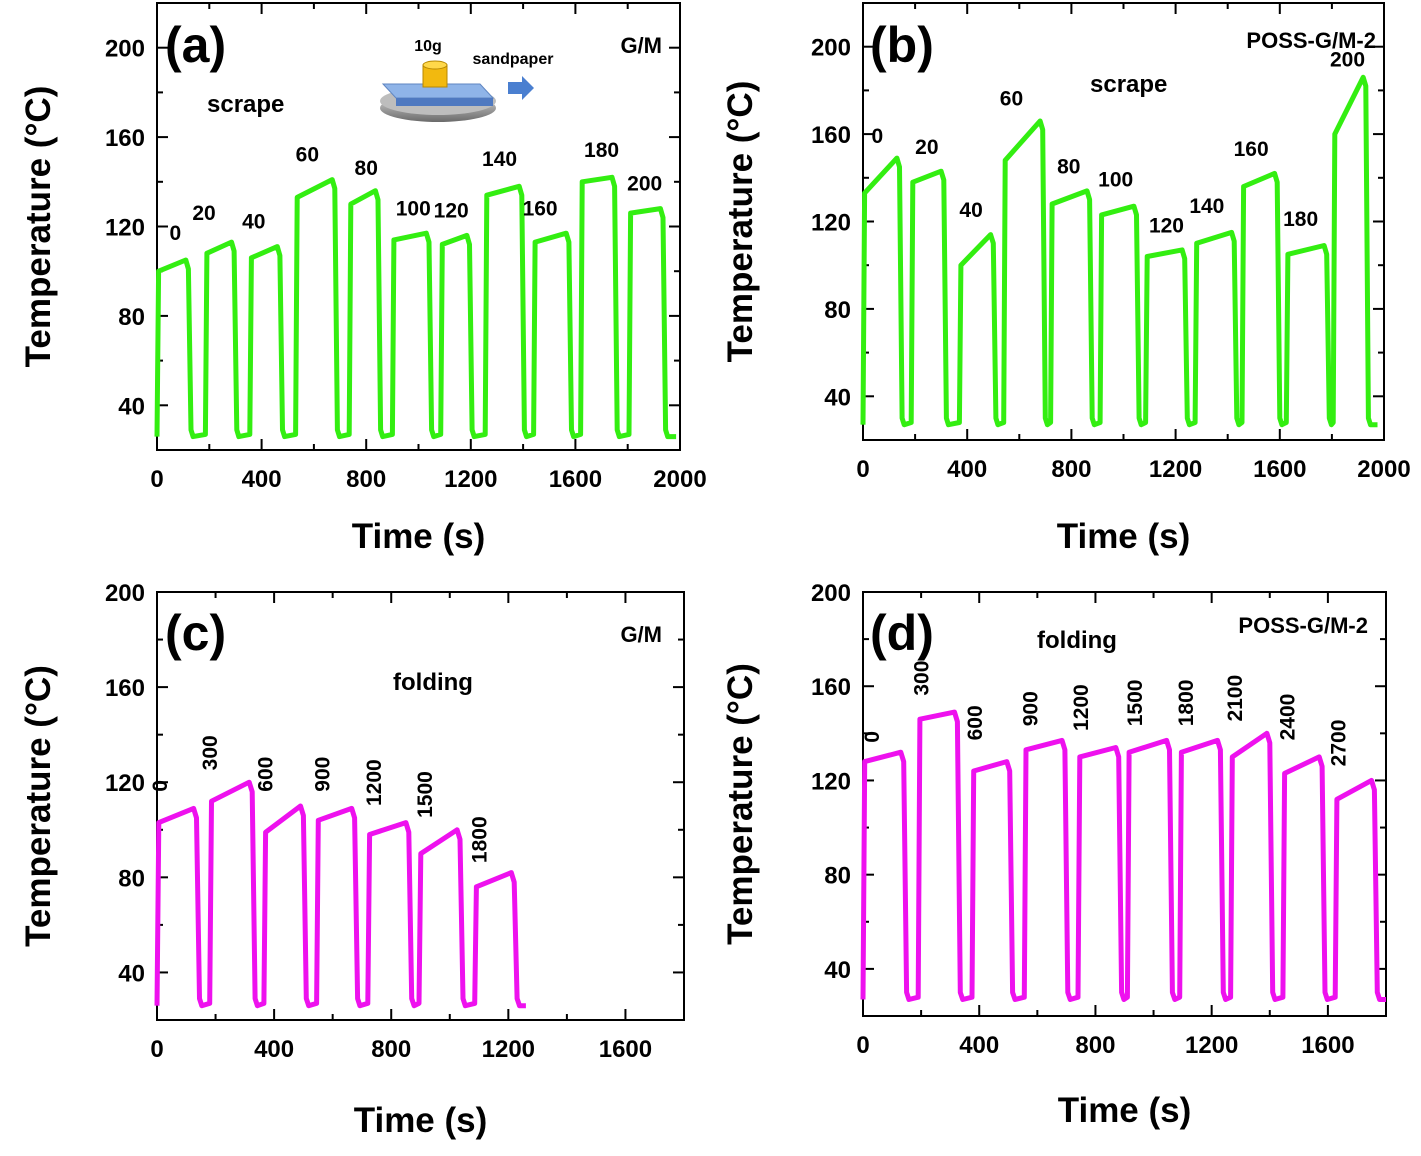 The width and height of the screenshot is (1421, 1156). Describe the element at coordinates (1338, 743) in the screenshot. I see `cycle-label: 2700` at that location.